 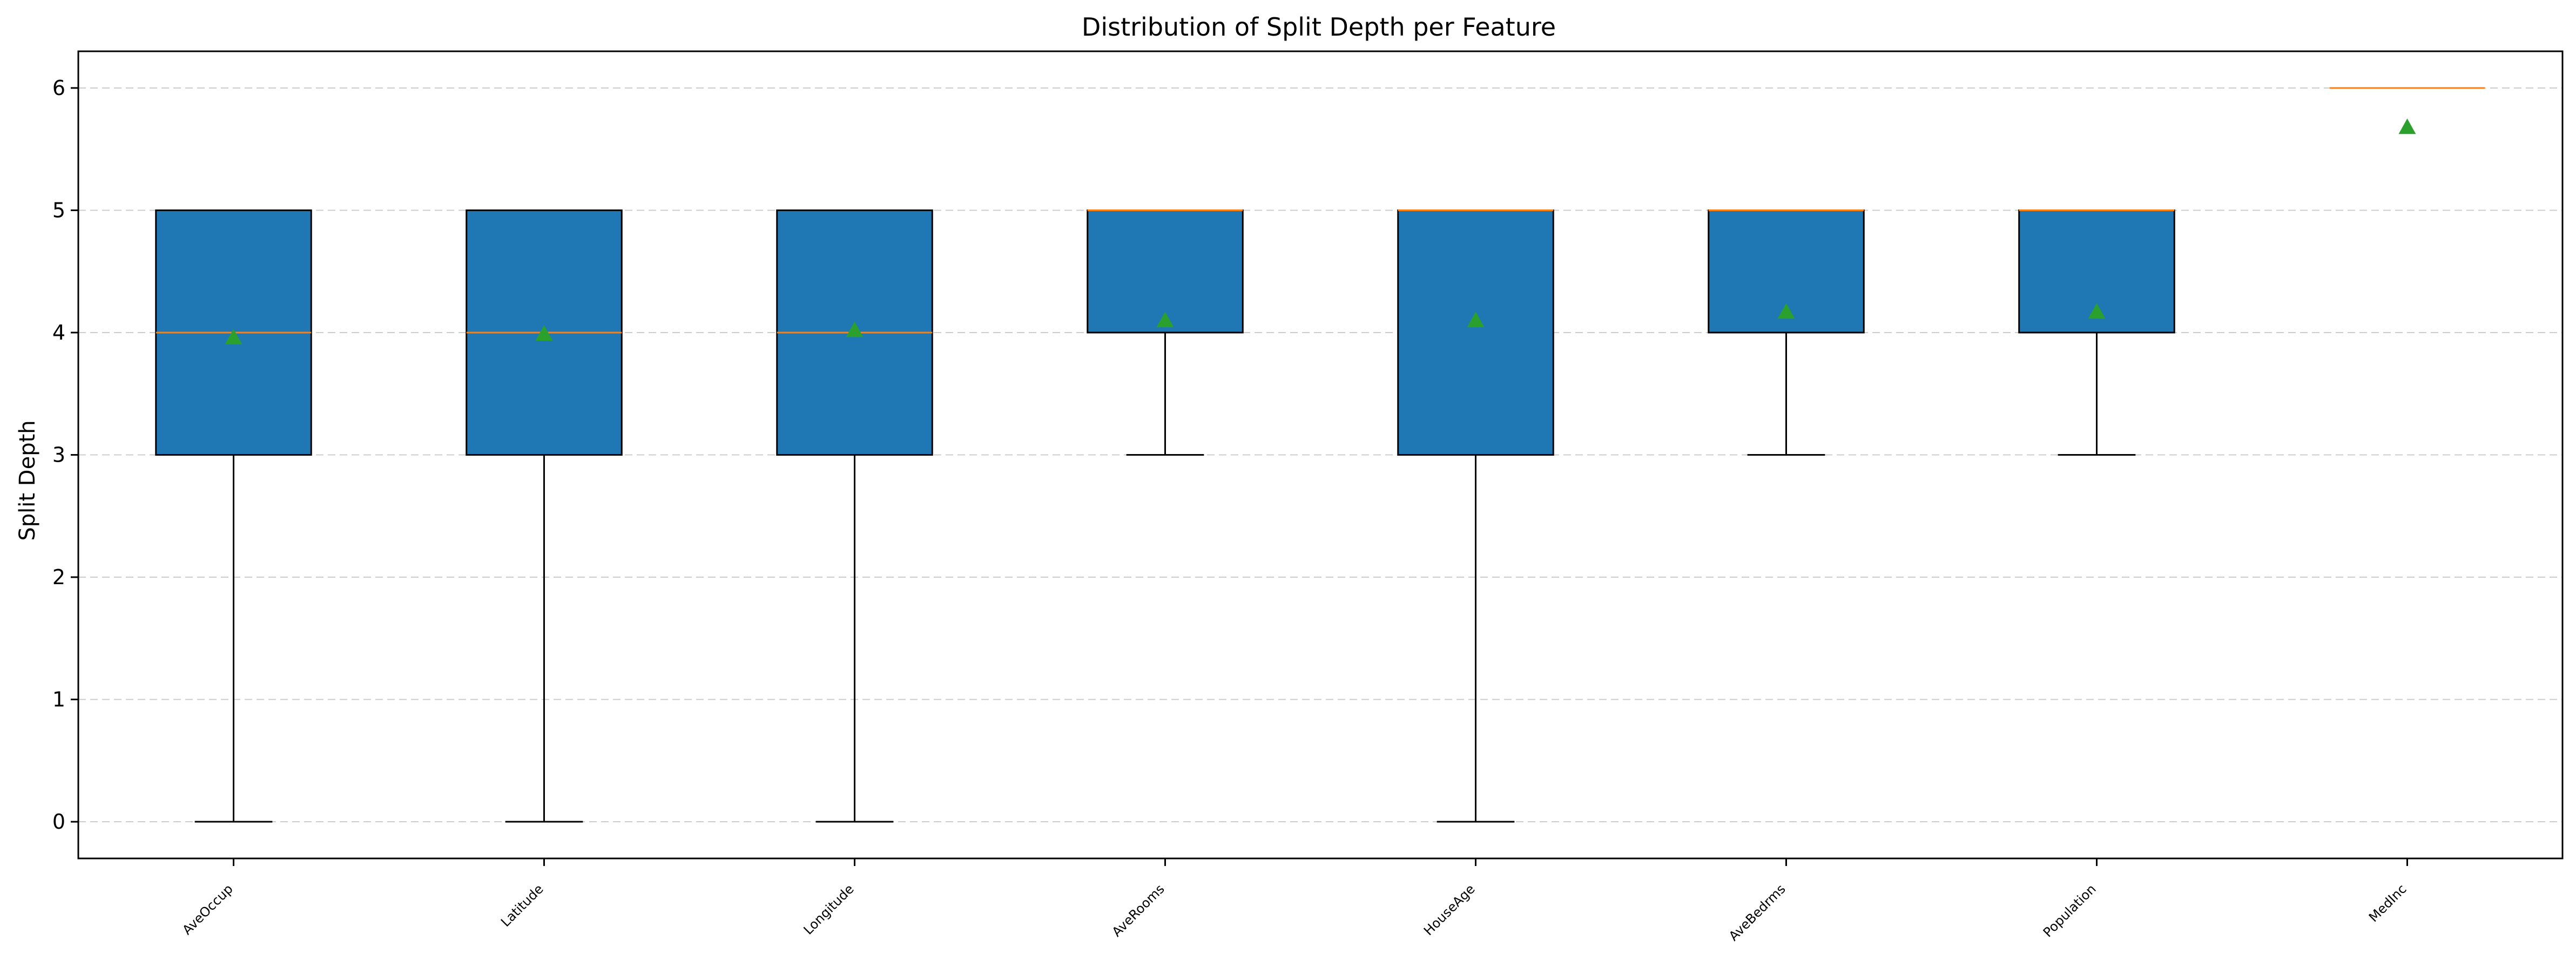 I want to click on box-averooms, so click(x=1165, y=332).